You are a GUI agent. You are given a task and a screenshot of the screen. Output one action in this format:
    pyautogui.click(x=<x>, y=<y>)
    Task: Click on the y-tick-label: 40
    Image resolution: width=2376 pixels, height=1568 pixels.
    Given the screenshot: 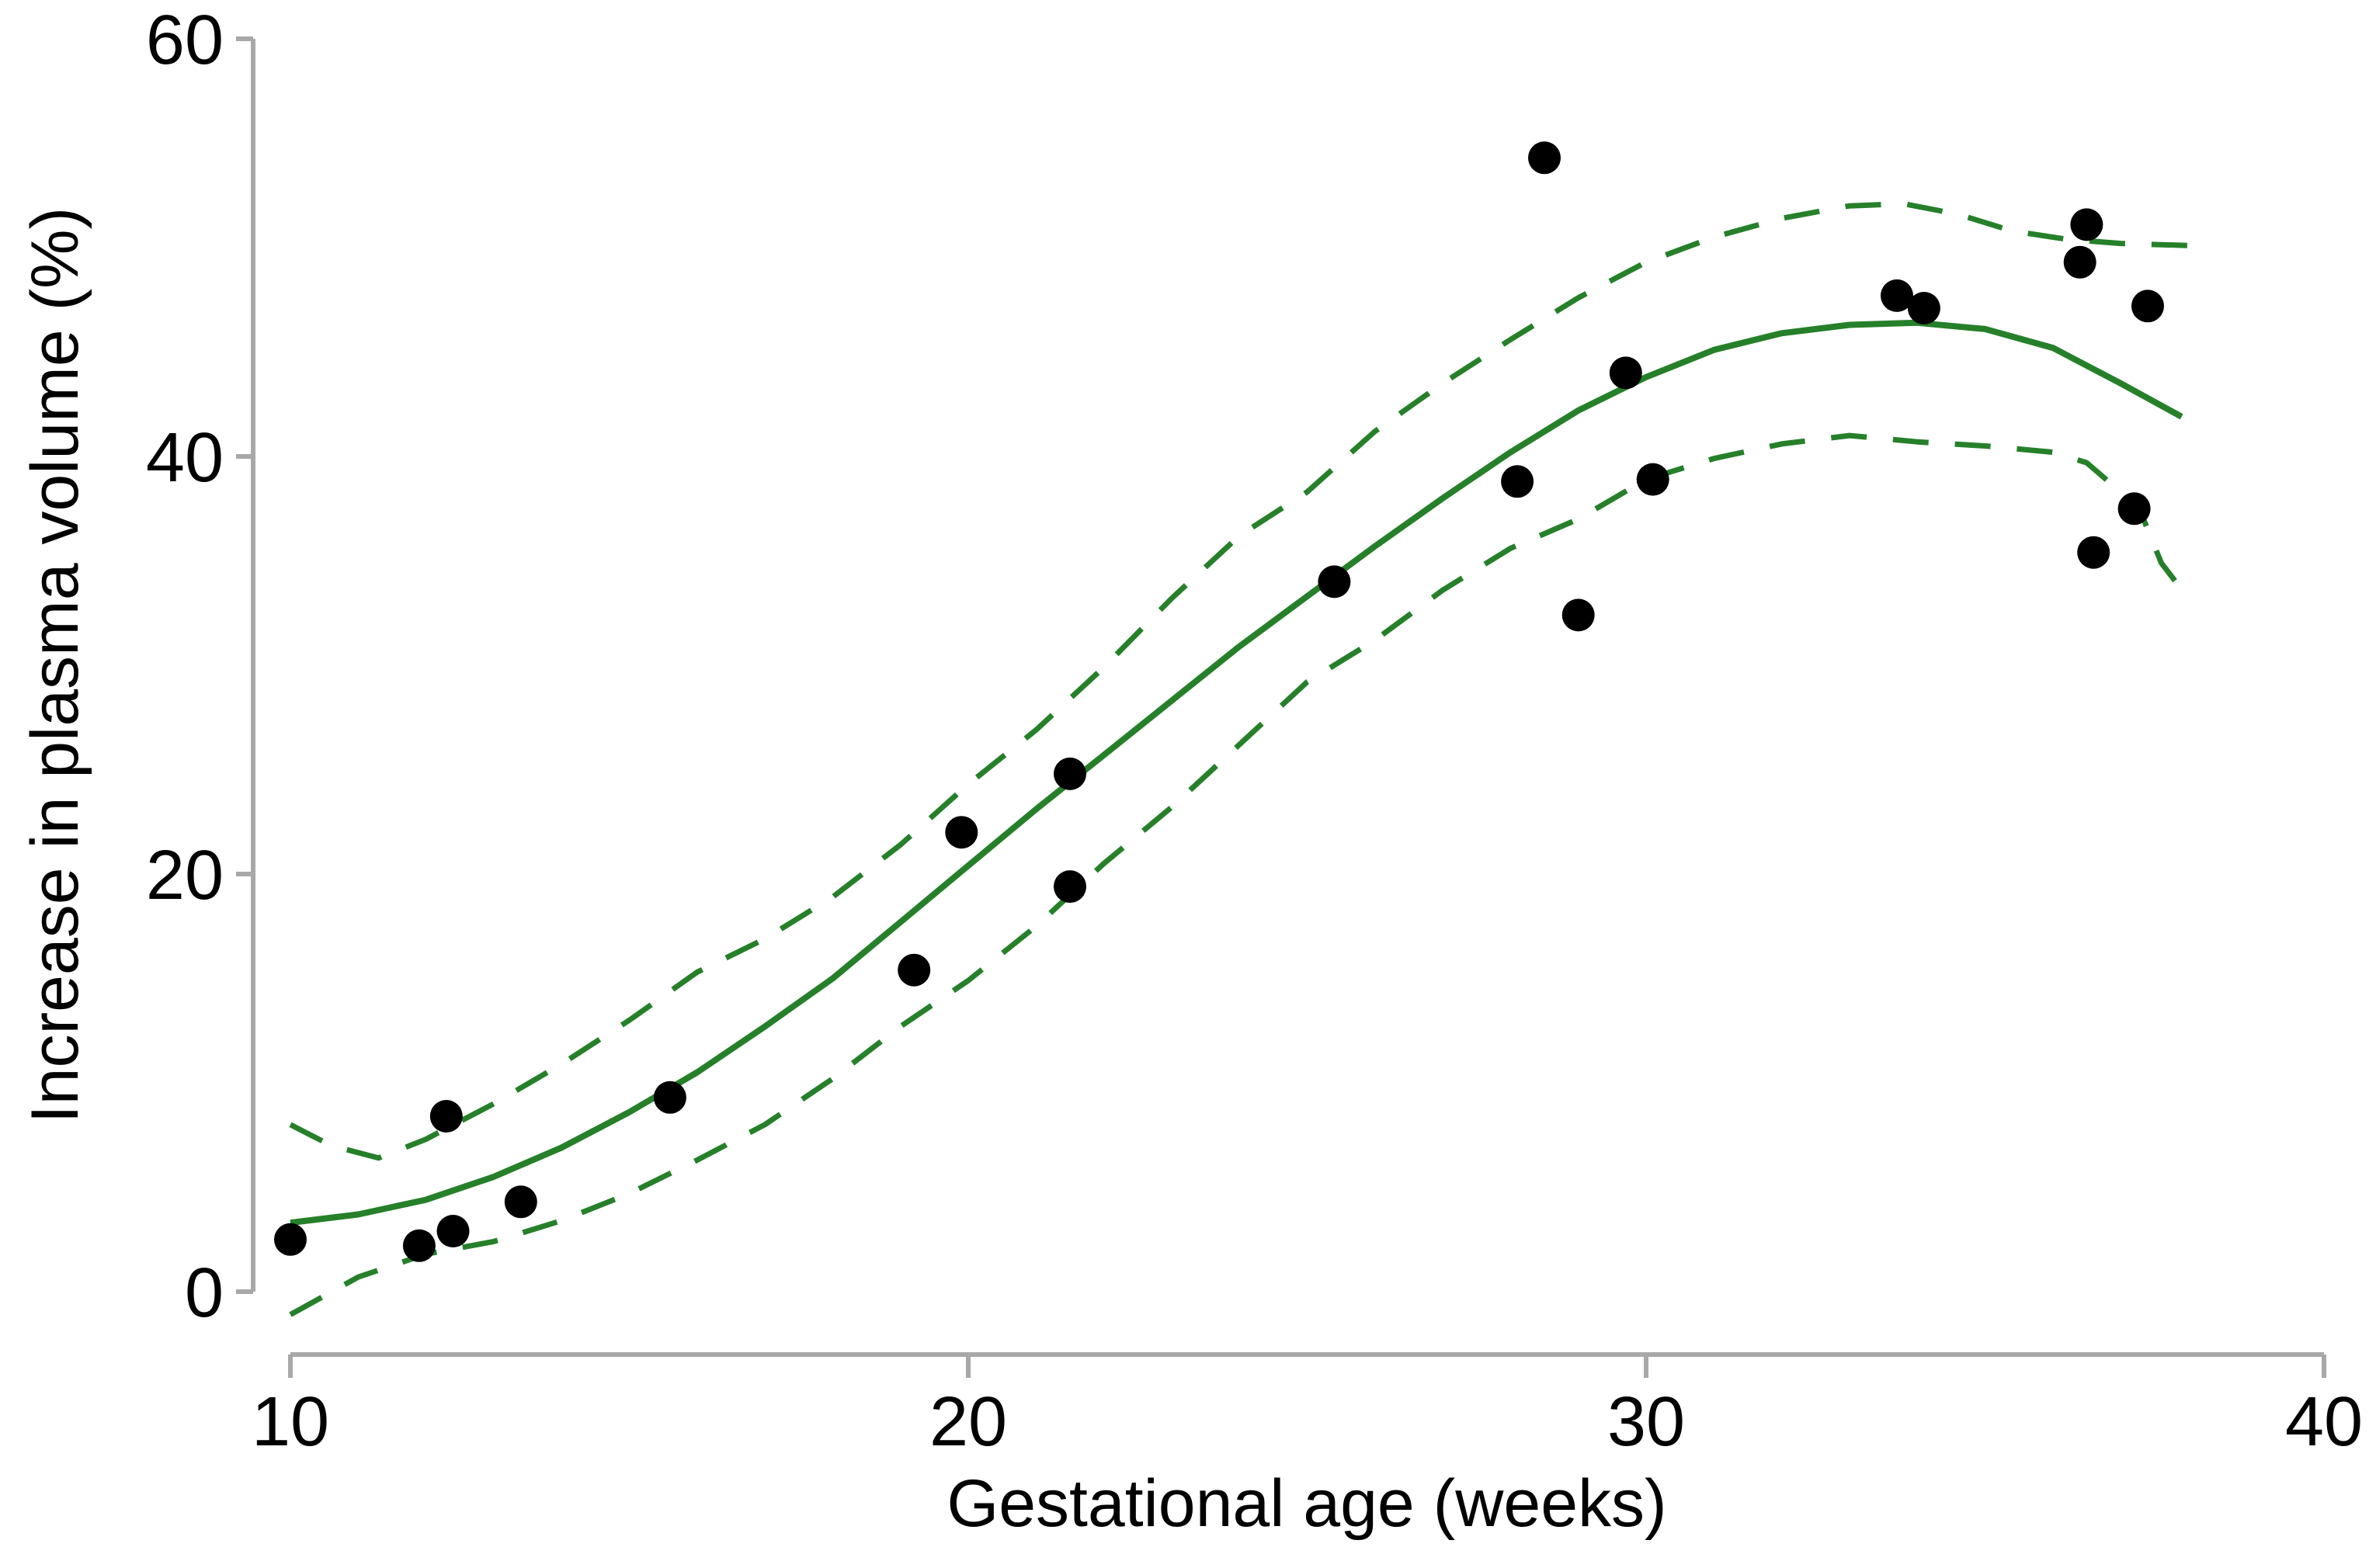 What is the action you would take?
    pyautogui.click(x=185, y=458)
    